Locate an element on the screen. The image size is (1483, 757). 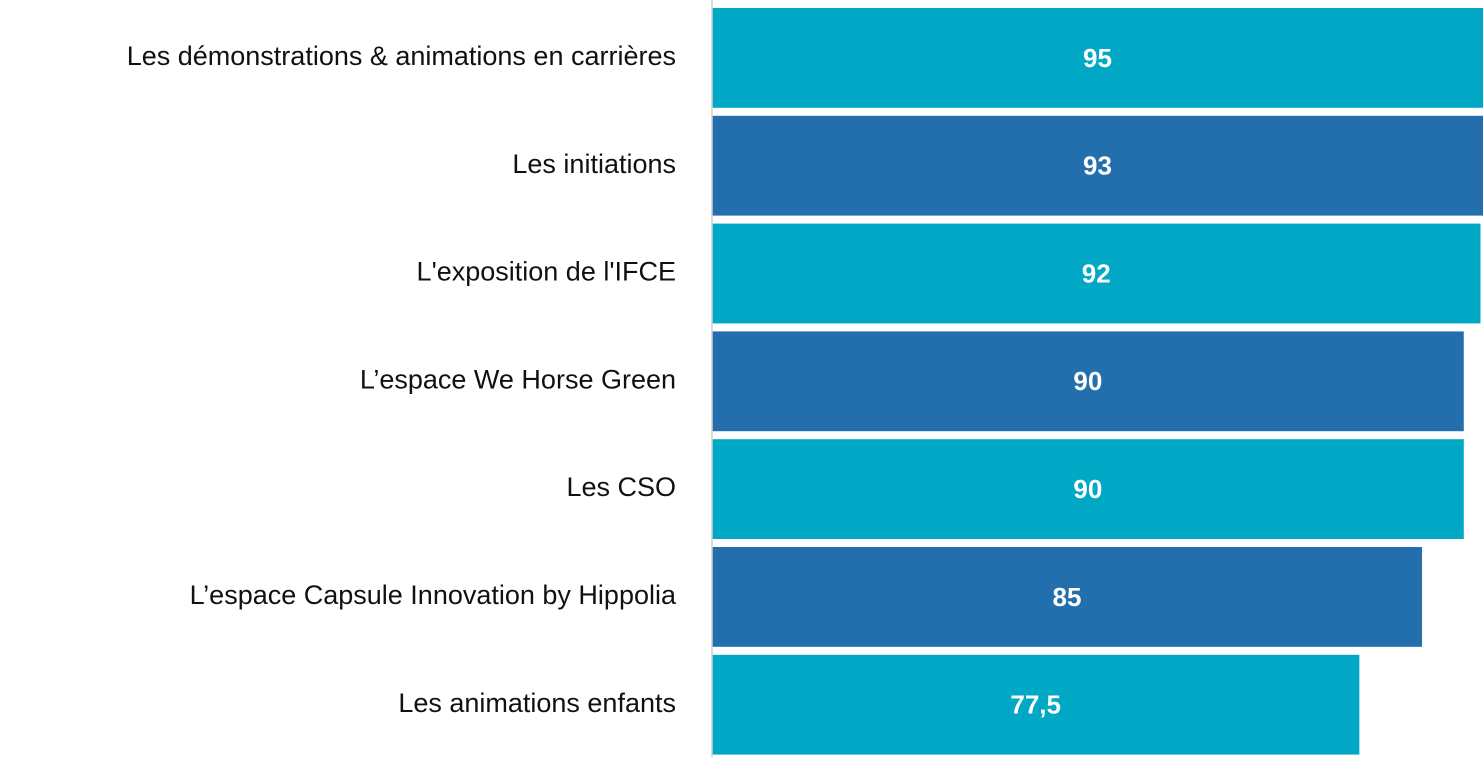
category-label: Les animations enfants is located at coordinates (537, 703).